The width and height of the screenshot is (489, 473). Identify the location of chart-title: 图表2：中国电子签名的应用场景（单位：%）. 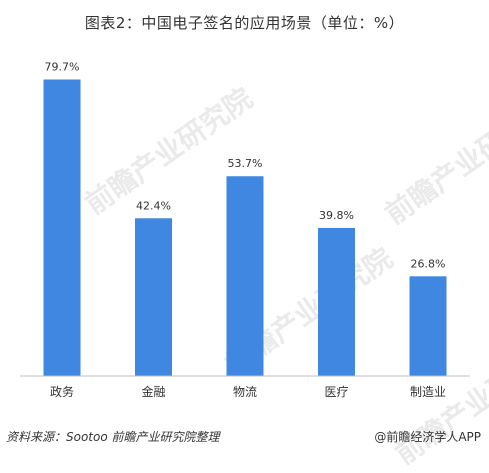
(244, 23).